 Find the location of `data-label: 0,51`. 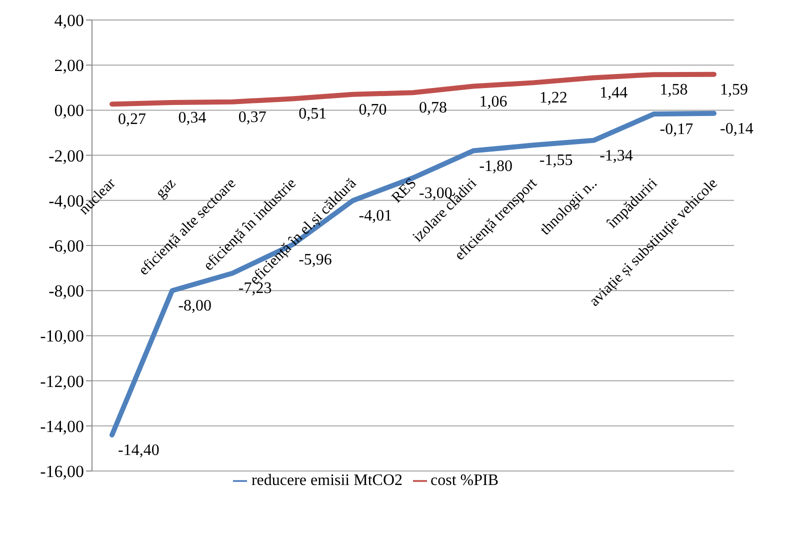

data-label: 0,51 is located at coordinates (312, 114).